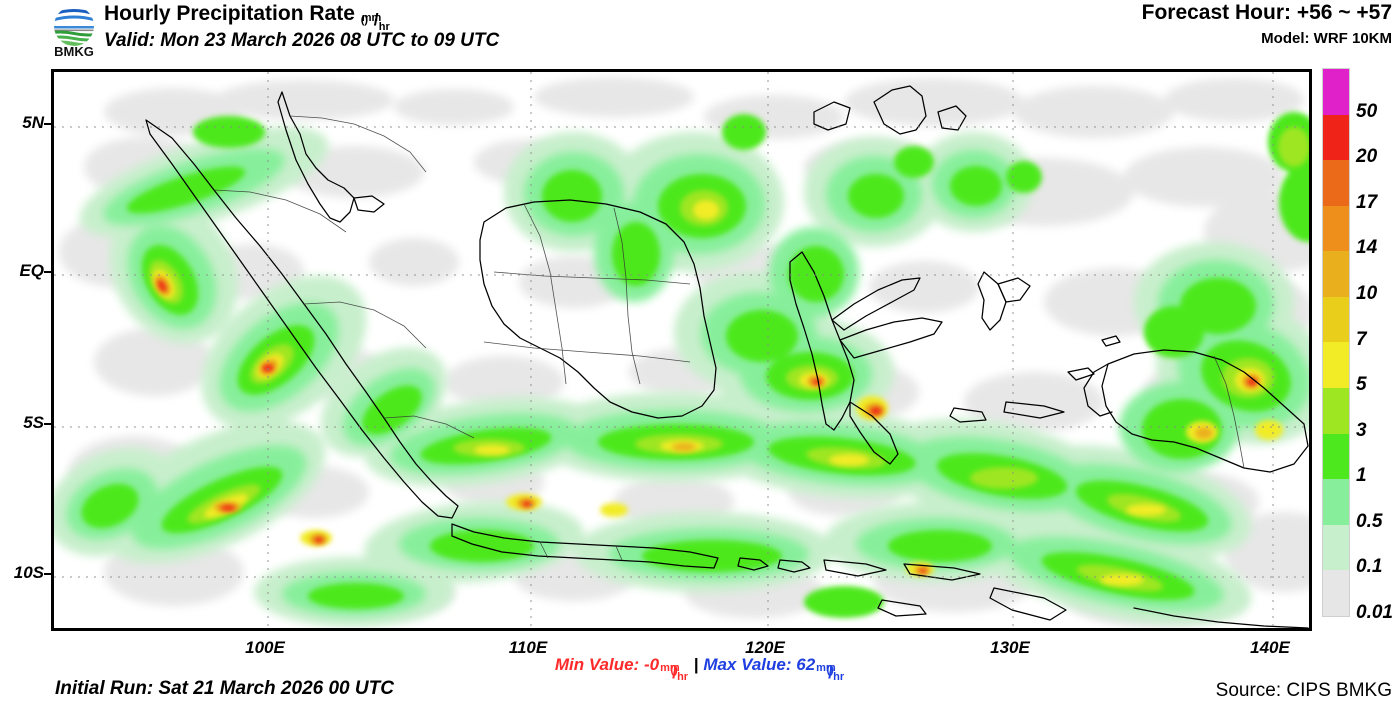  I want to click on x-tick-label-110e: 110E, so click(528, 647).